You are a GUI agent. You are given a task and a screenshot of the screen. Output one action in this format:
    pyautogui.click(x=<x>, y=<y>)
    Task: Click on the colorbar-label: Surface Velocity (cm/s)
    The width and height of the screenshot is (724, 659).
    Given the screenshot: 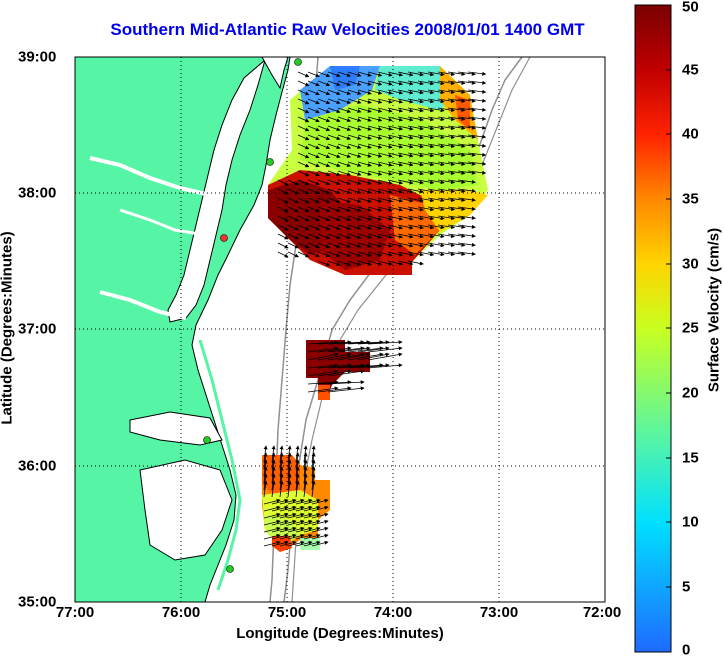 What is the action you would take?
    pyautogui.click(x=714, y=310)
    